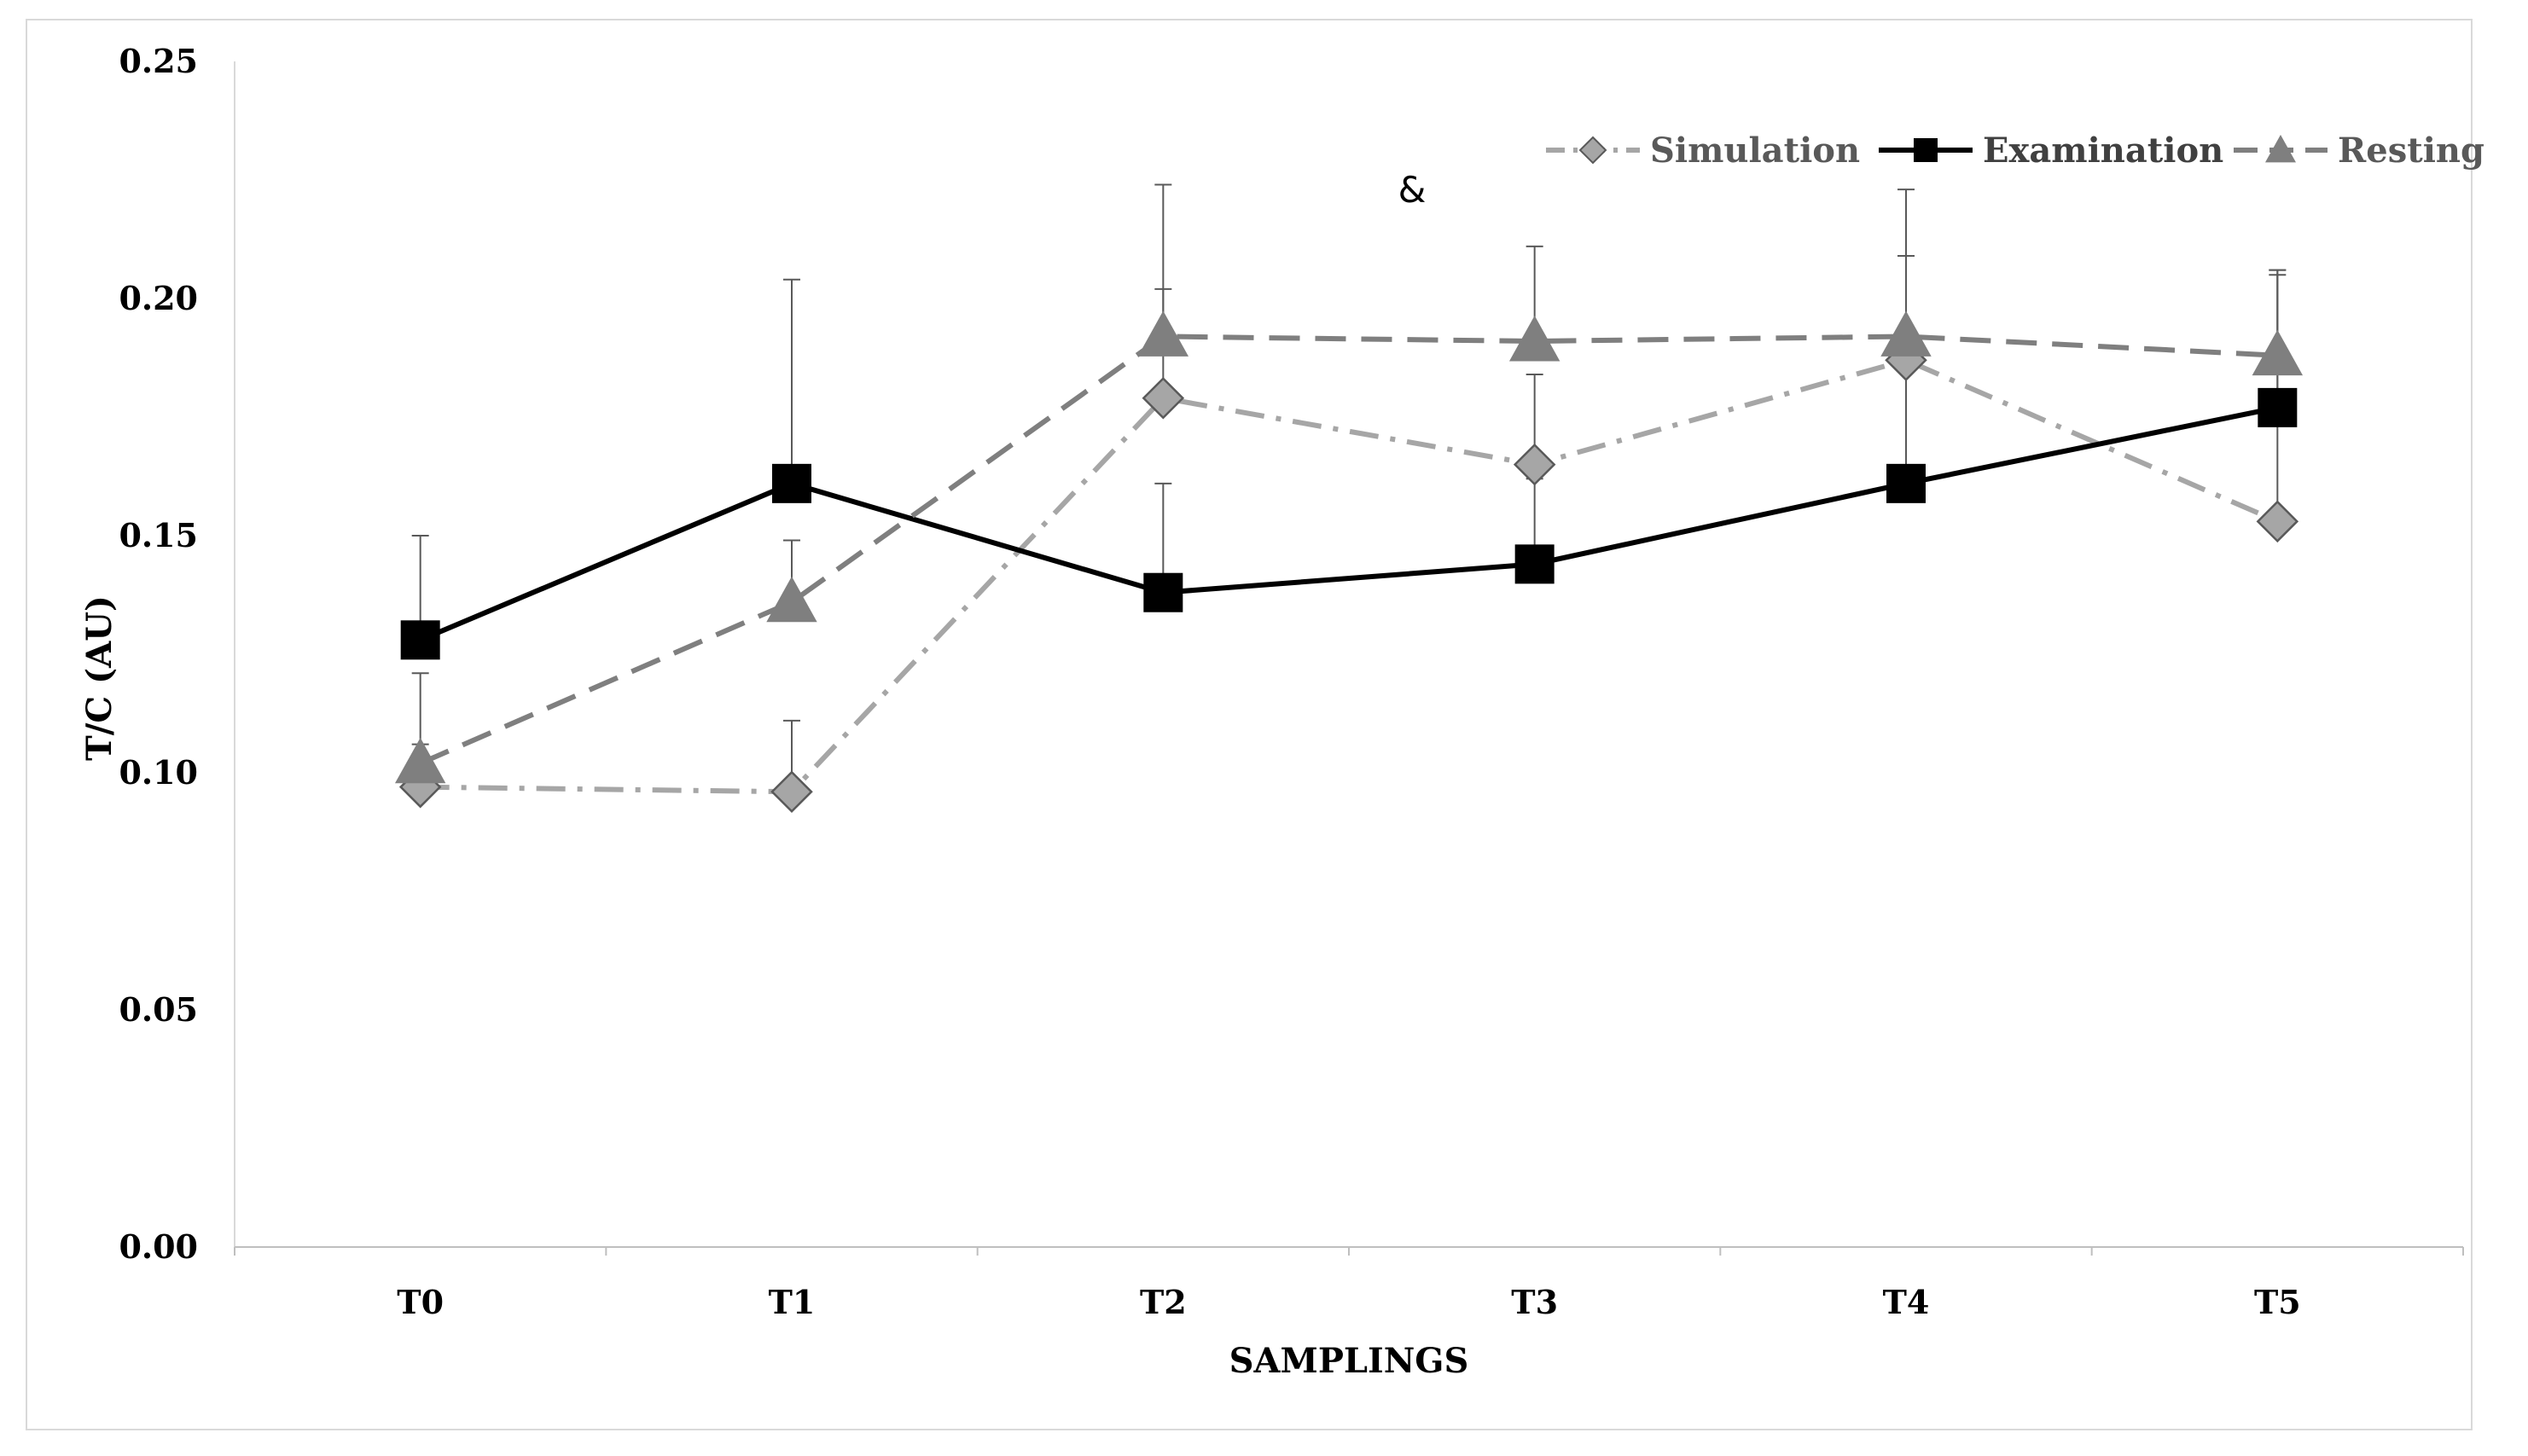 Image resolution: width=2528 pixels, height=1456 pixels. I want to click on simulation-point-t1, so click(792, 792).